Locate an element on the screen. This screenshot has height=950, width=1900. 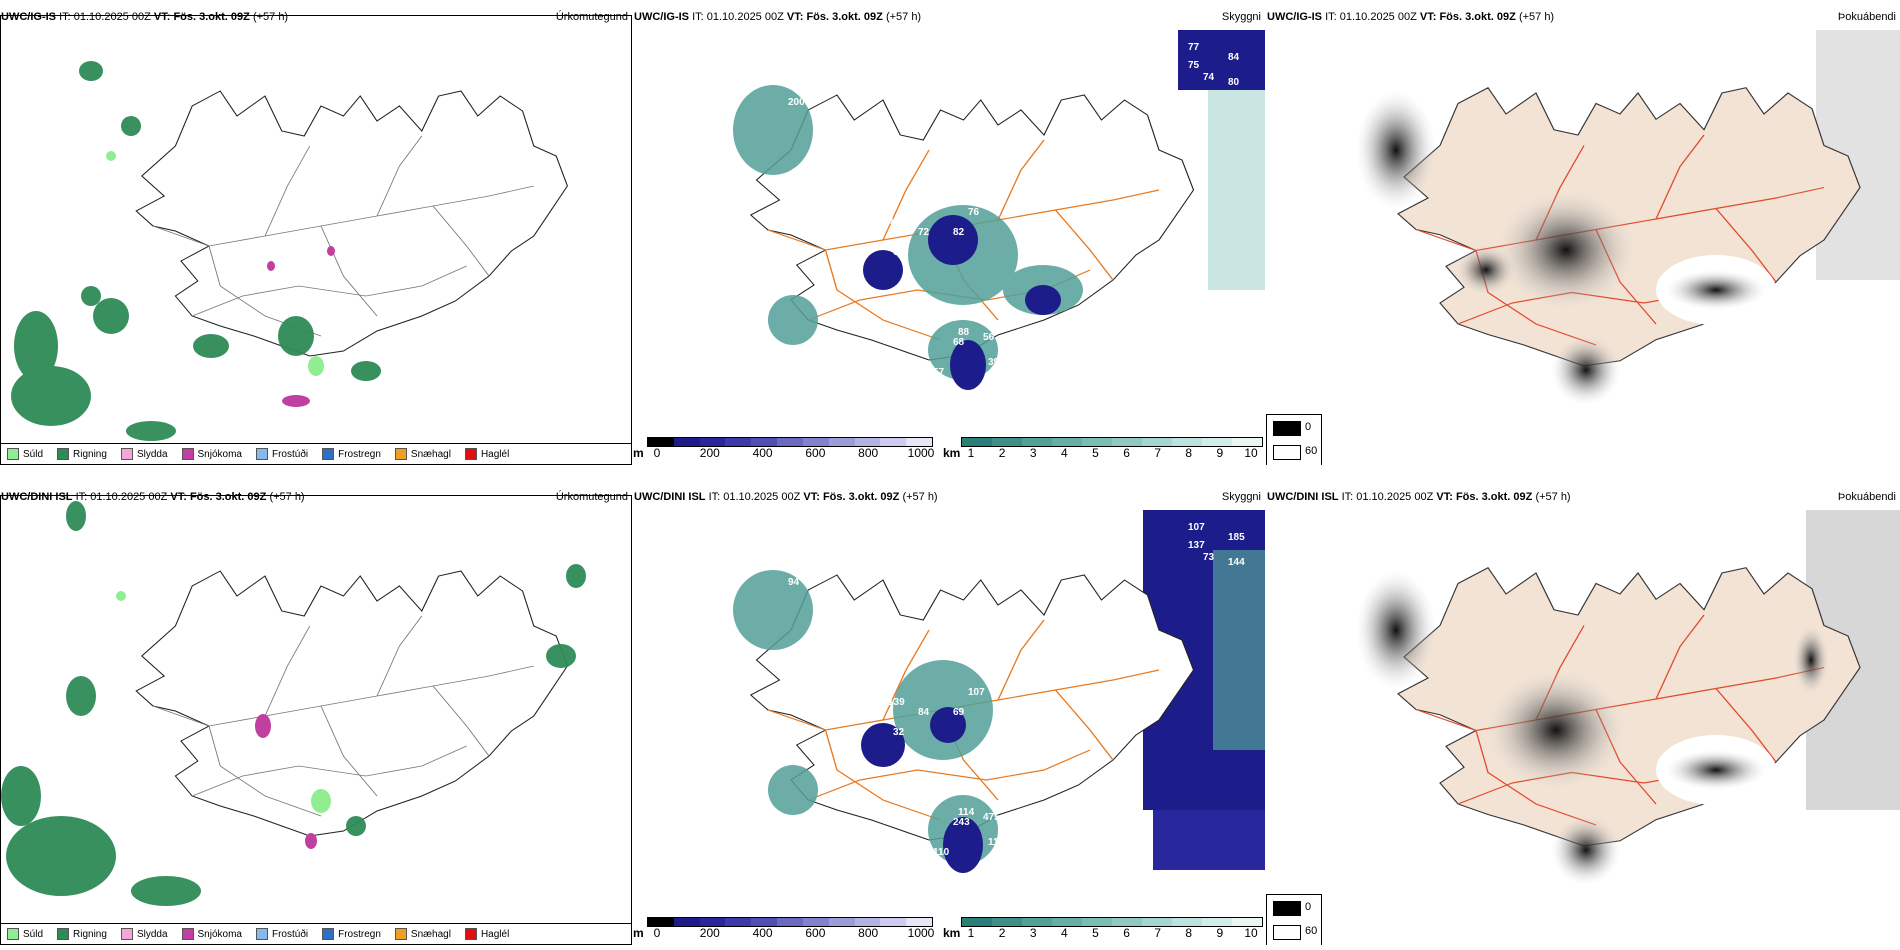
colorbar-tick-label: 1 is located at coordinates (971, 933).